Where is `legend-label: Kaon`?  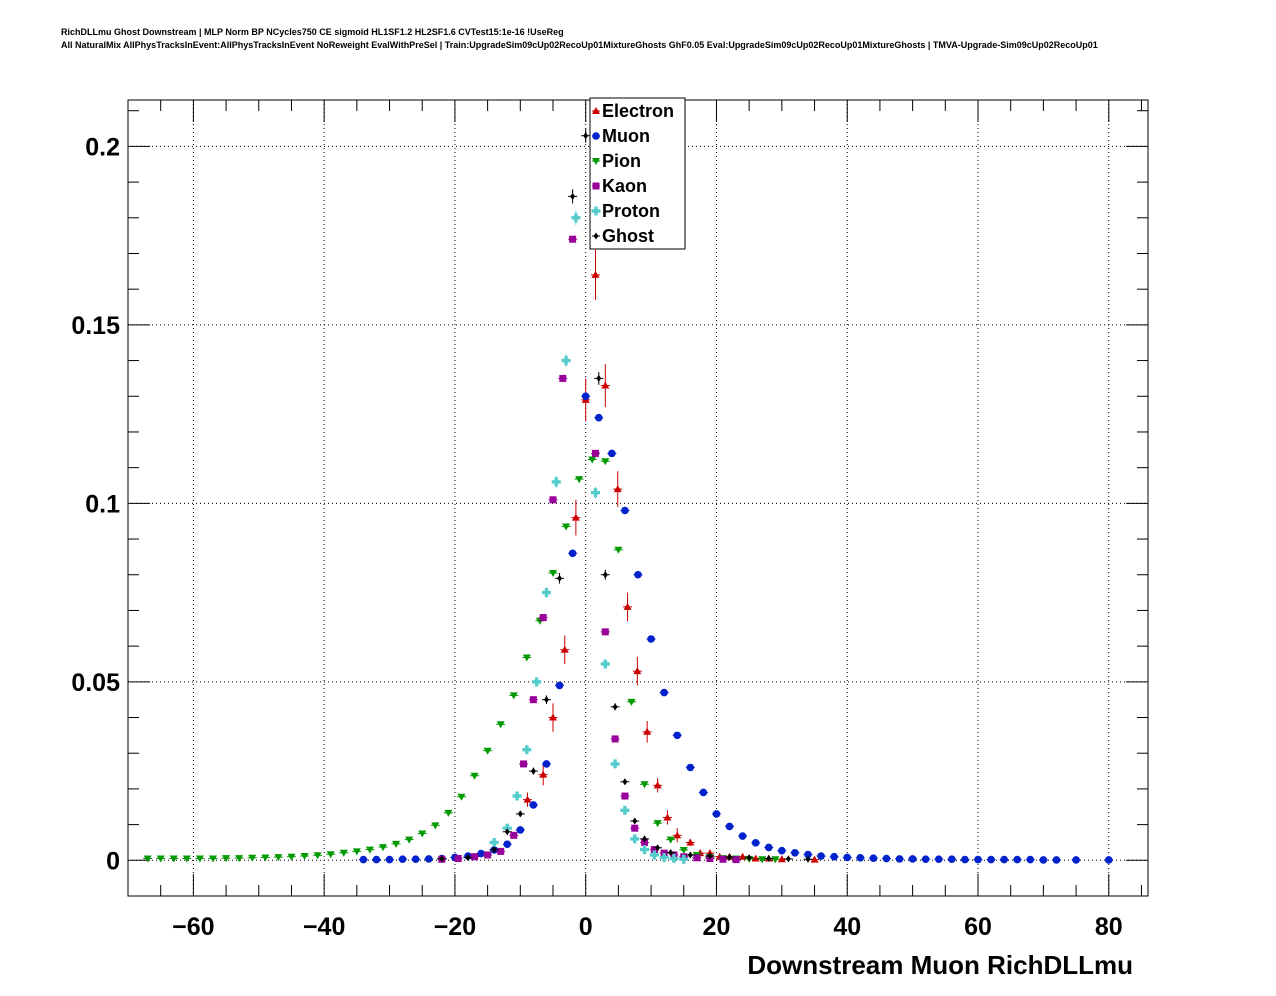 legend-label: Kaon is located at coordinates (624, 186).